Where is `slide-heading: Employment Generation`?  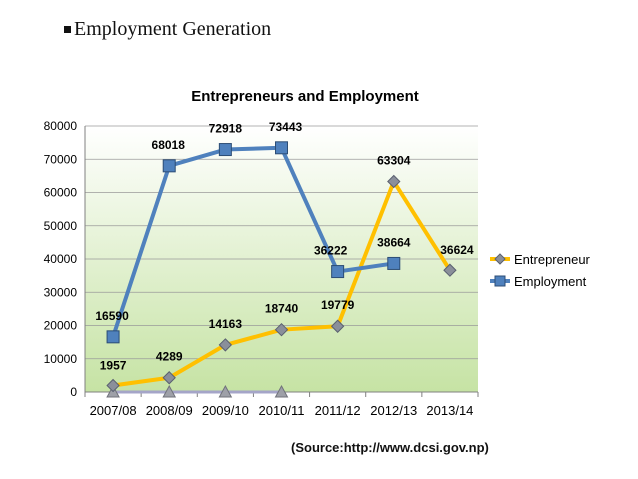
slide-heading: Employment Generation is located at coordinates (167, 29).